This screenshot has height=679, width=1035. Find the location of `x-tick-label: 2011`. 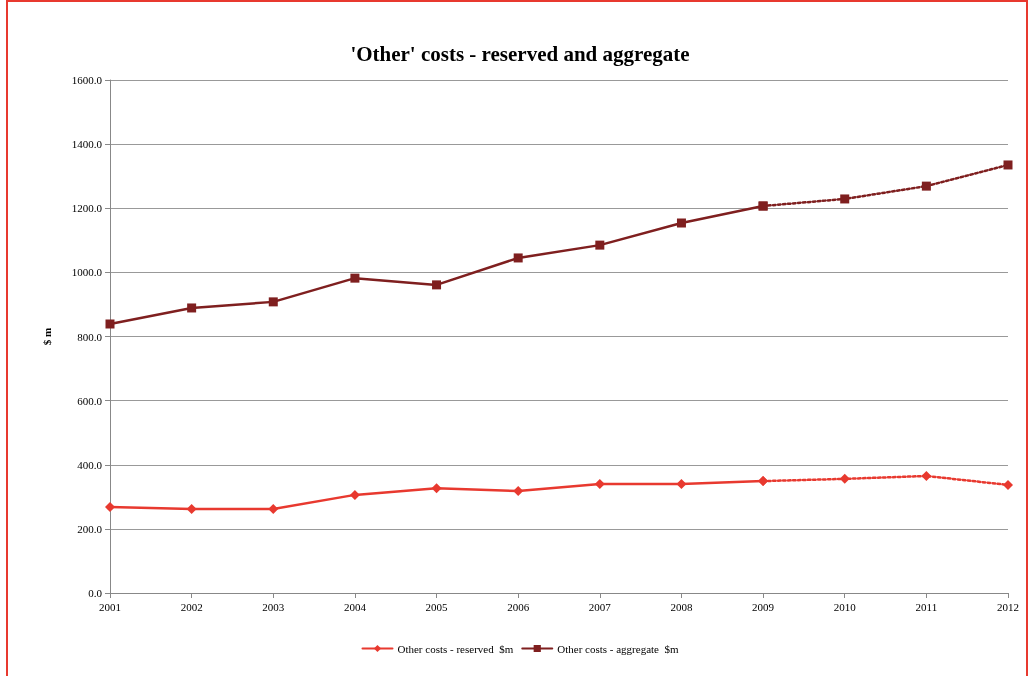

x-tick-label: 2011 is located at coordinates (926, 606).